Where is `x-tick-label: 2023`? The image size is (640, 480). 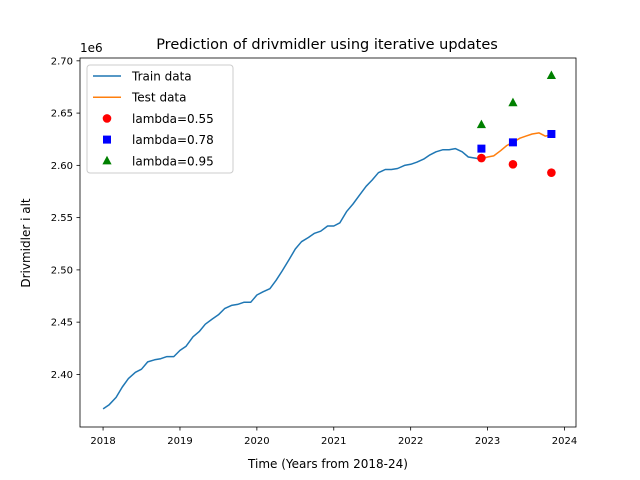
x-tick-label: 2023 is located at coordinates (487, 441).